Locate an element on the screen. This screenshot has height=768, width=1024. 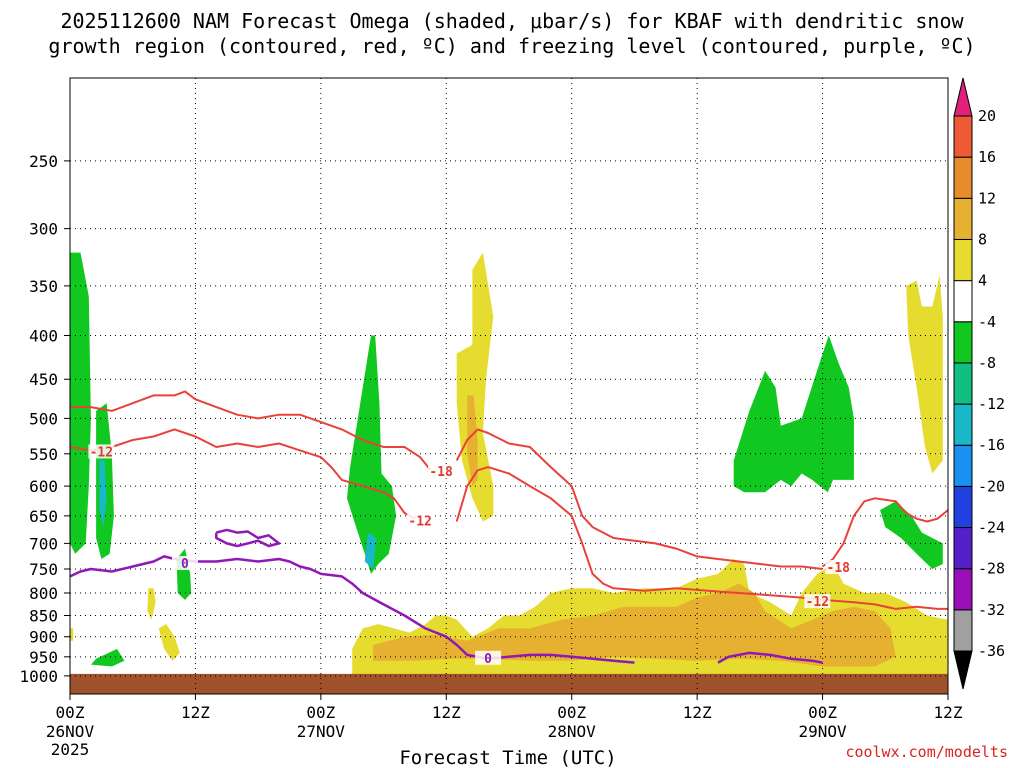
colorbar: -36 -32 -28 -24 -20 -16 -12 -8 -4 4 8 12 16 20 is located at coordinates (979, 383).